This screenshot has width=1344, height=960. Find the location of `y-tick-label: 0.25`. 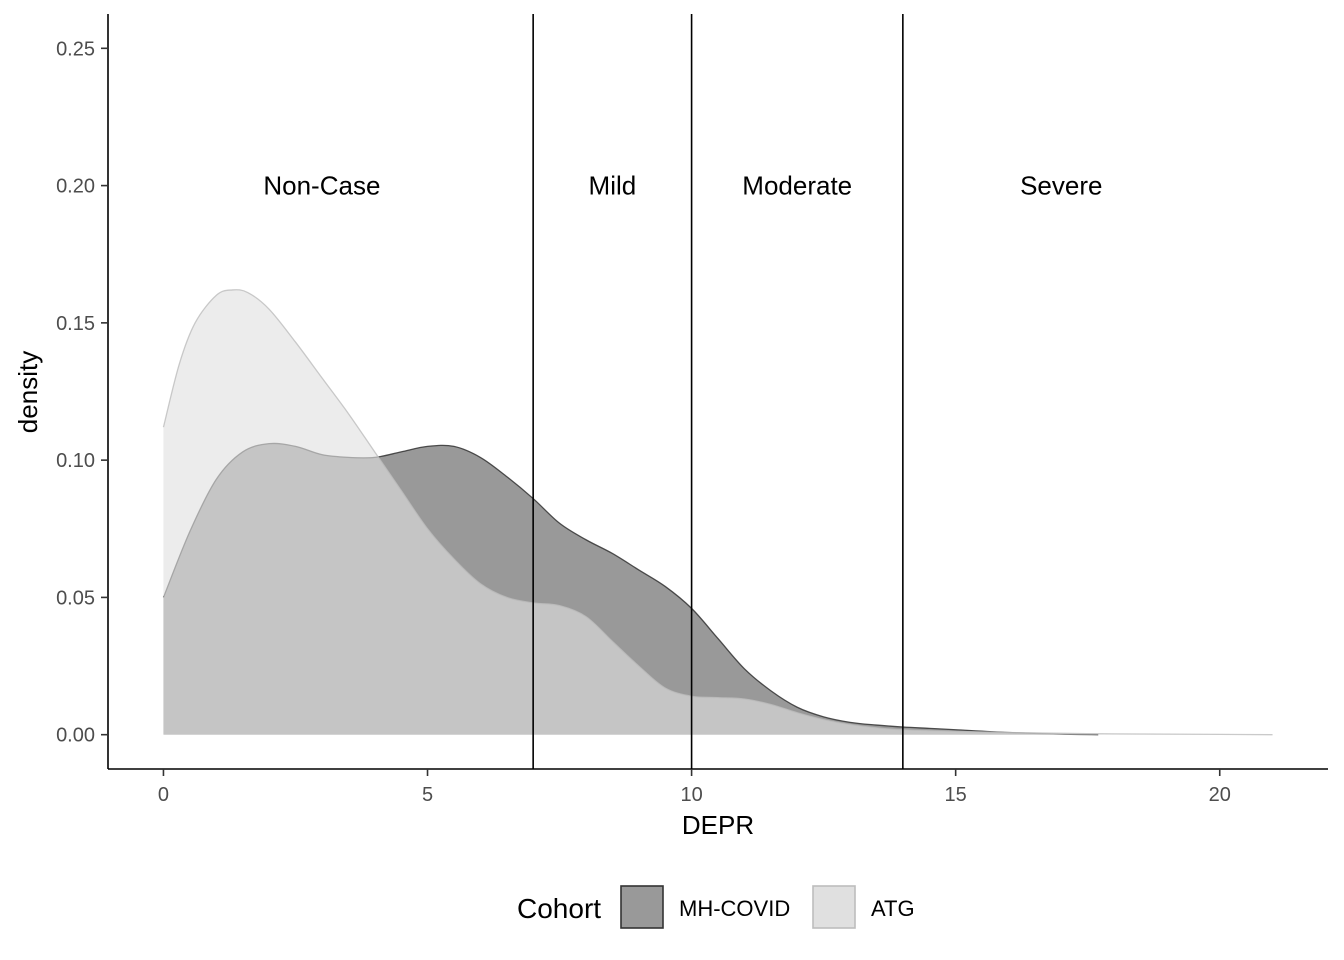

y-tick-label: 0.25 is located at coordinates (75, 49).